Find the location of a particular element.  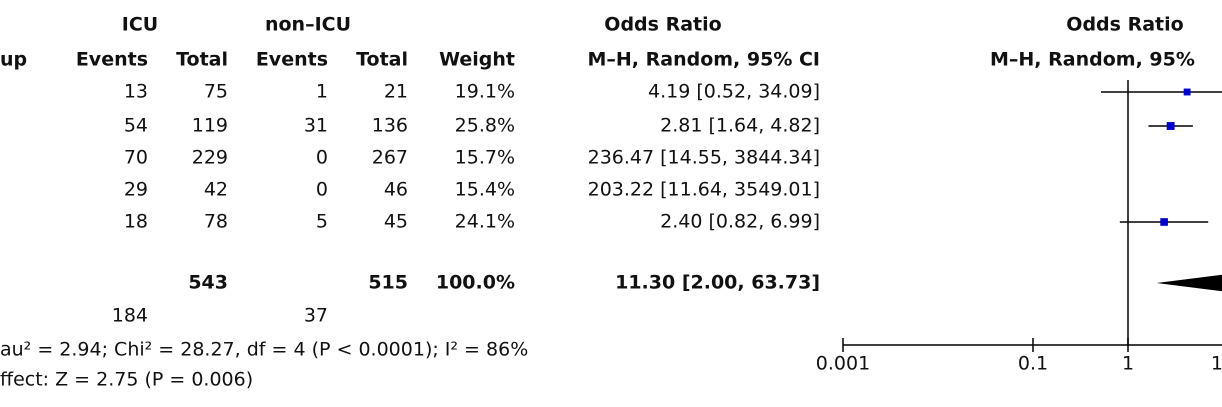

cell: 78 is located at coordinates (216, 222).